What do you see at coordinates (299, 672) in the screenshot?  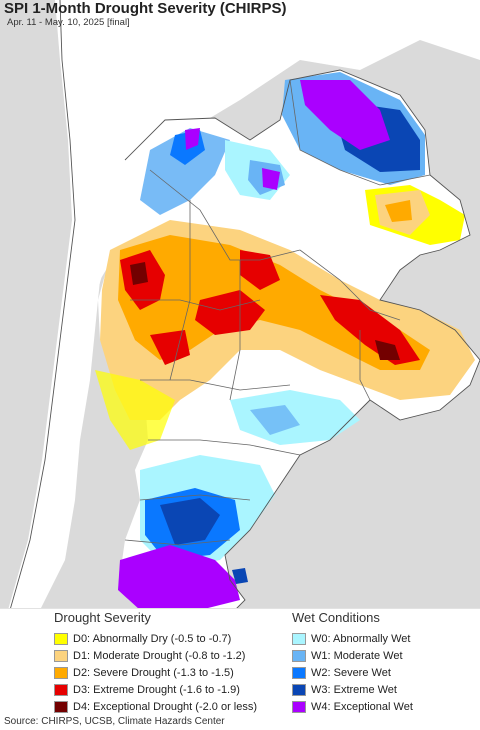 I see `swatch-w2` at bounding box center [299, 672].